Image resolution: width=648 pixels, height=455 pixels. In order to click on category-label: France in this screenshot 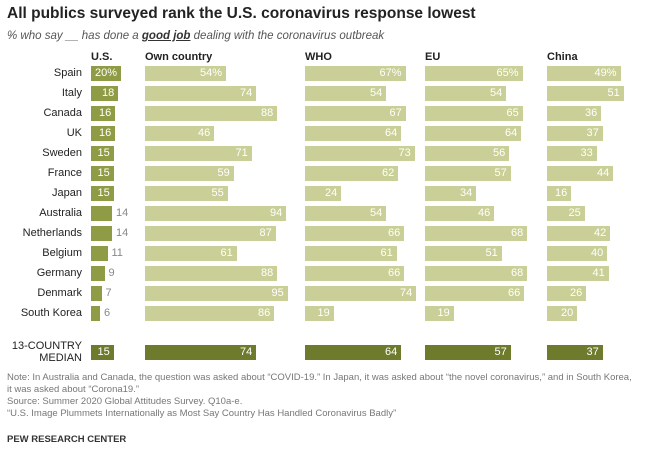, I will do `click(64, 173)`.